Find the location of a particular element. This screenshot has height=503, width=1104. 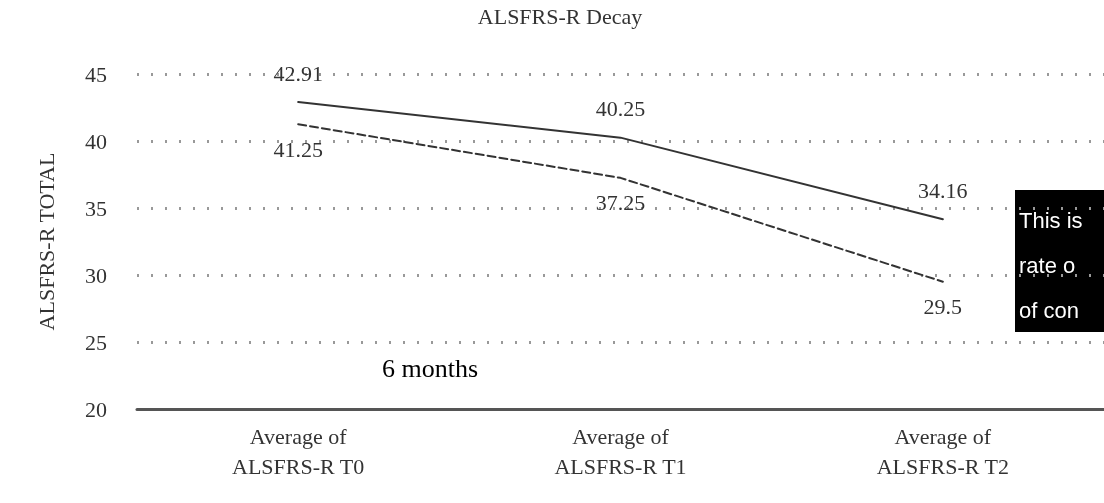

y-tick-label: 35 is located at coordinates (96, 208).